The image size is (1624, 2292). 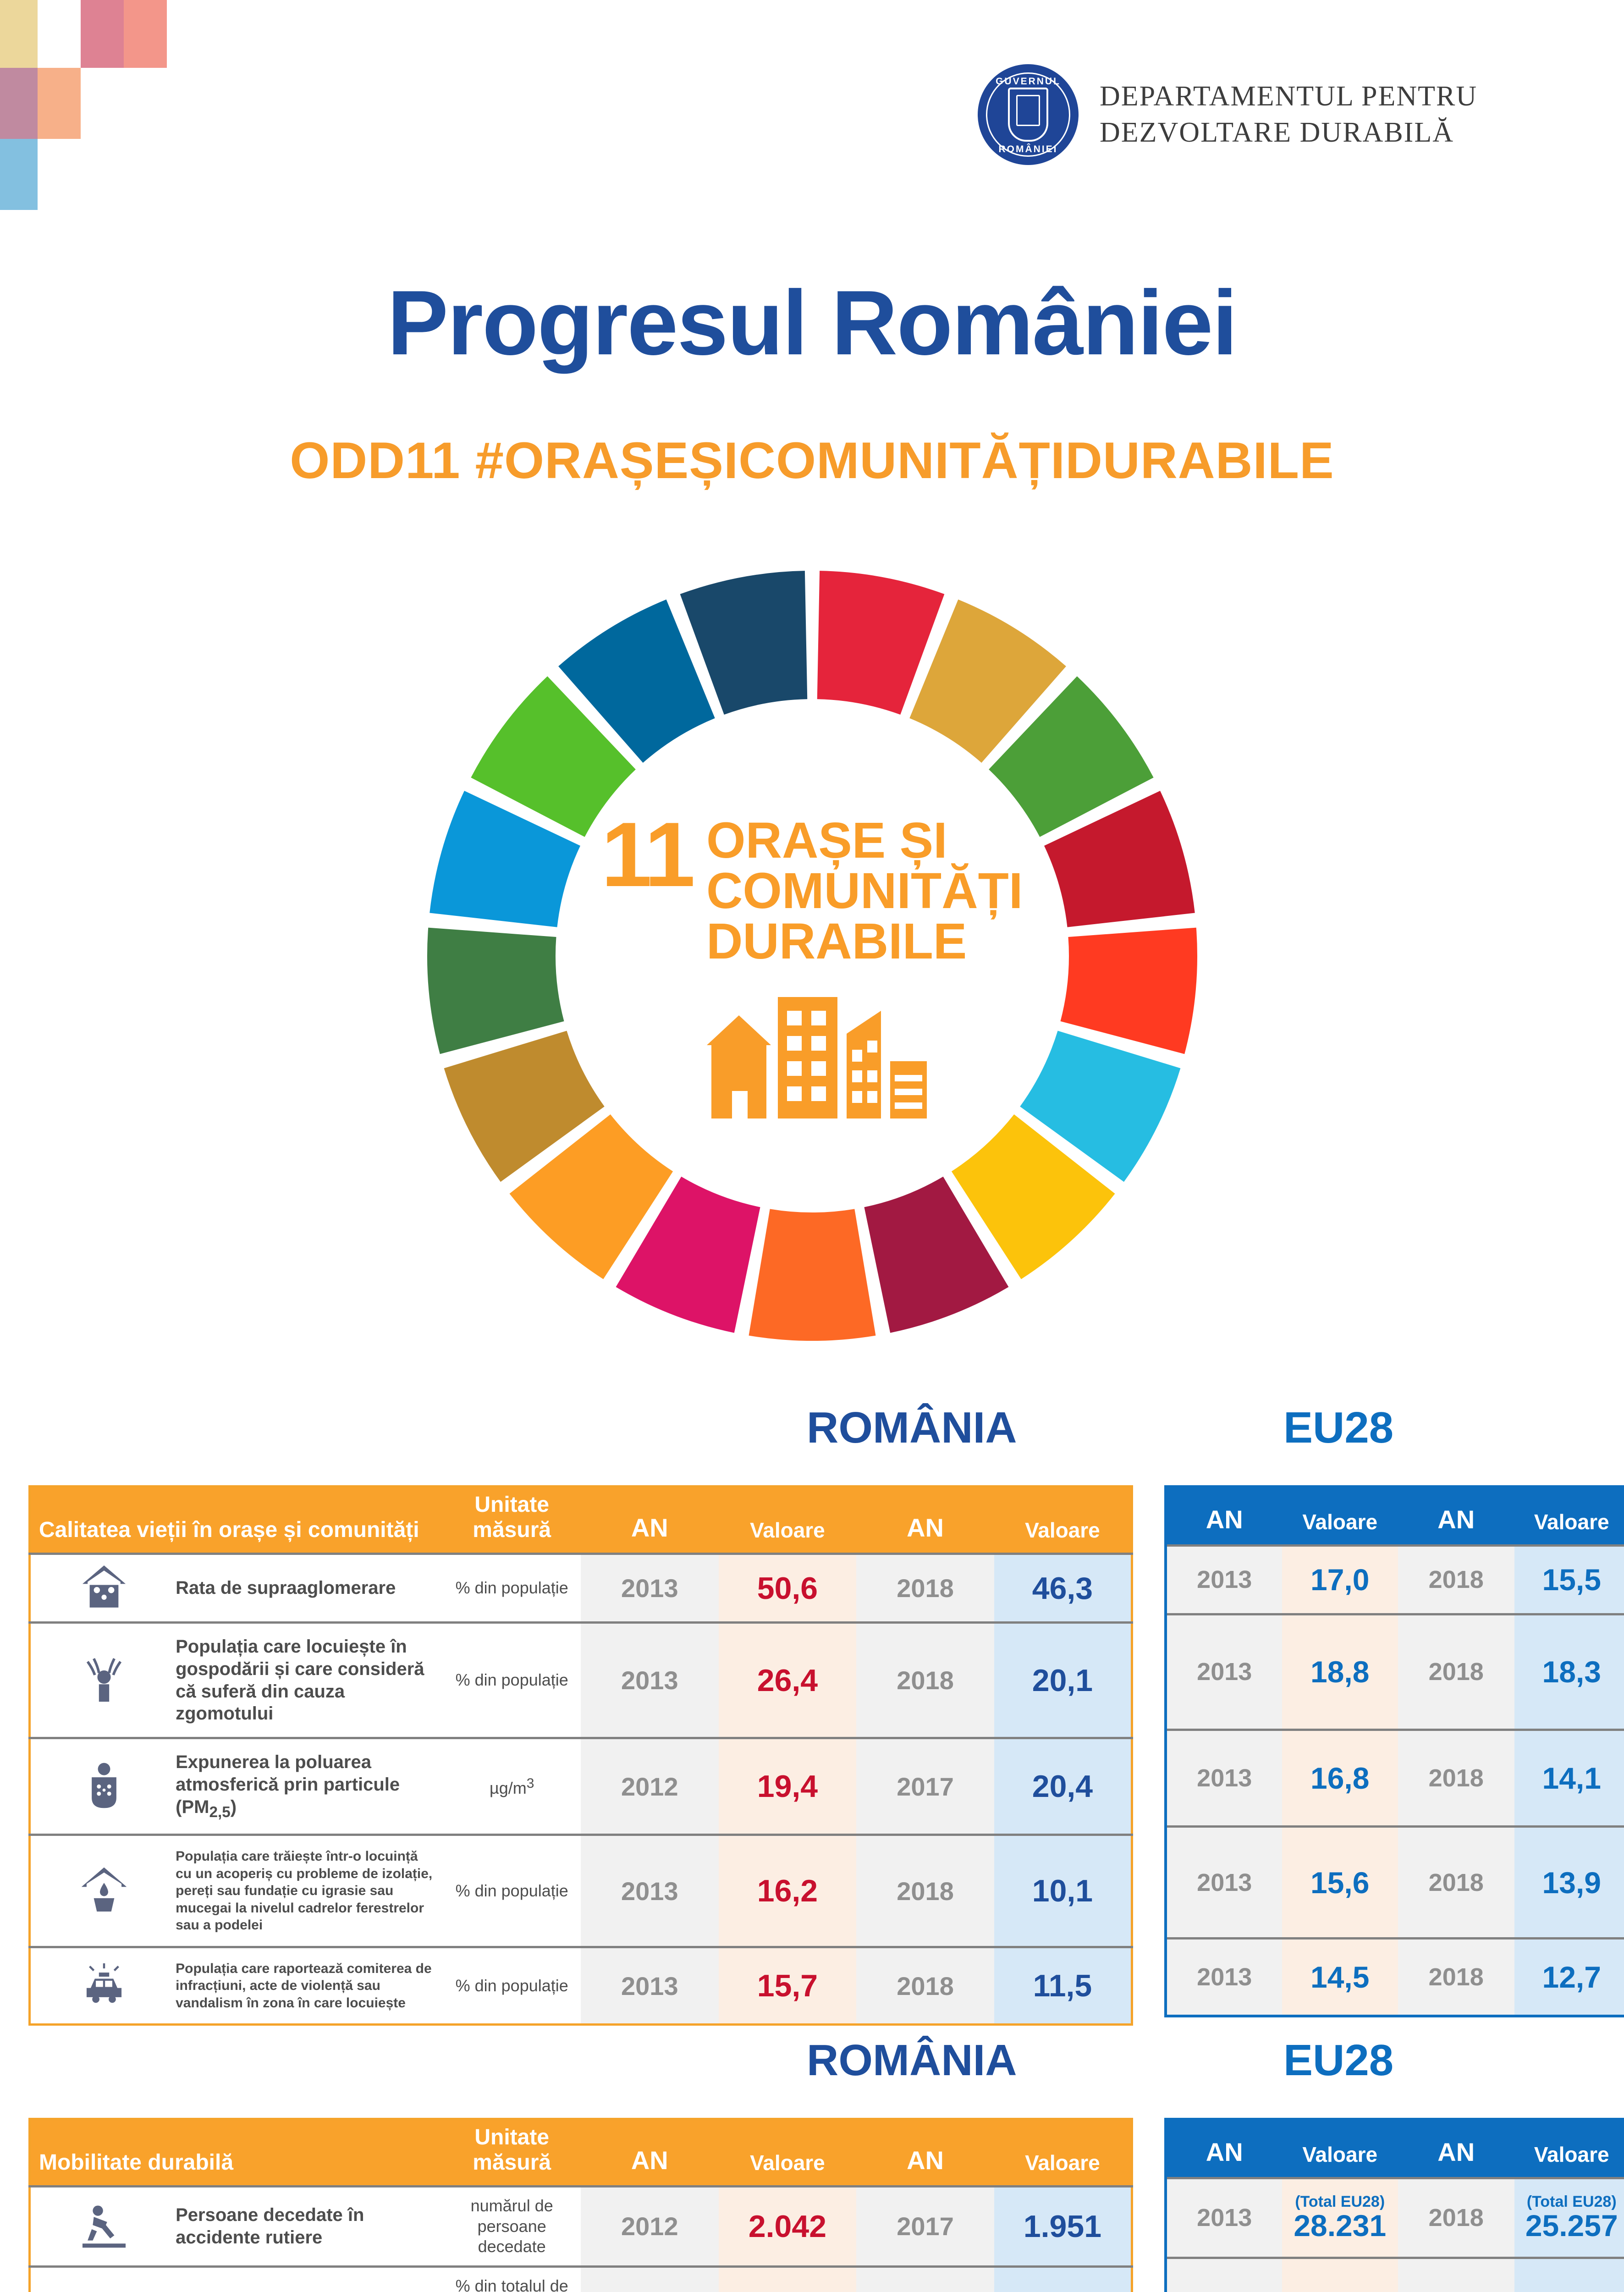 I want to click on table-row: 2013 15,6 2018 13,9, so click(x=1395, y=1882).